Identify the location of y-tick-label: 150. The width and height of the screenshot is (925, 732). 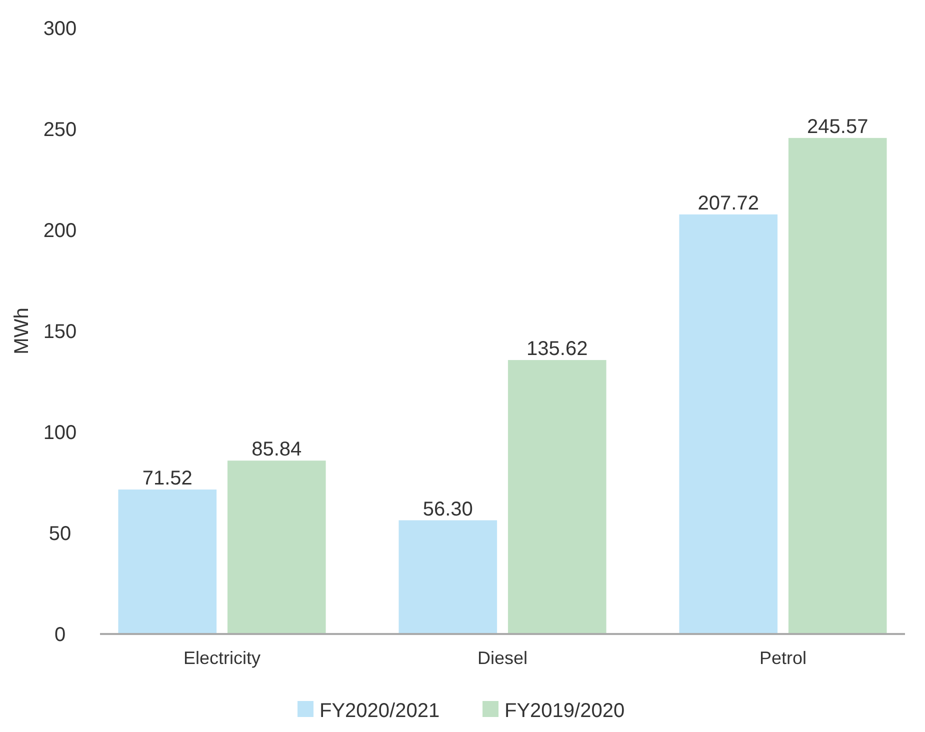
(60, 332).